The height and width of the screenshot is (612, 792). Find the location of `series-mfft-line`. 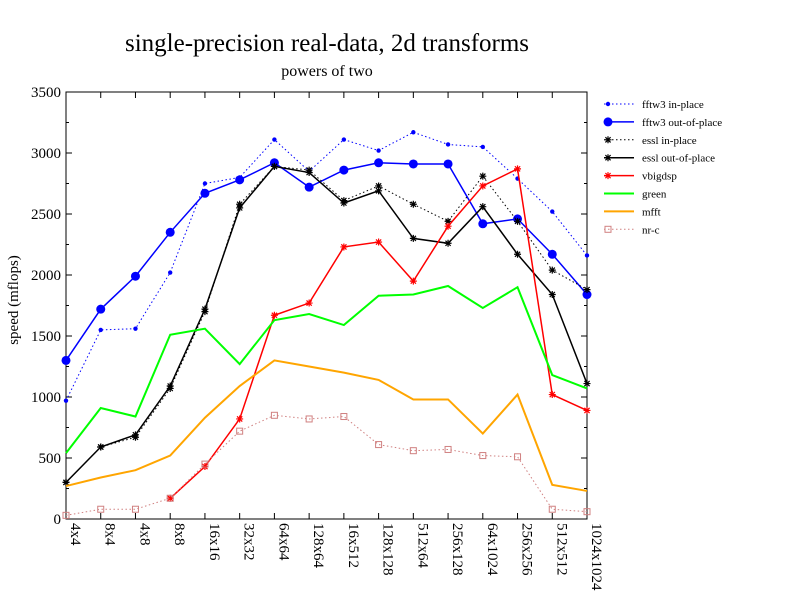

series-mfft-line is located at coordinates (326, 425).